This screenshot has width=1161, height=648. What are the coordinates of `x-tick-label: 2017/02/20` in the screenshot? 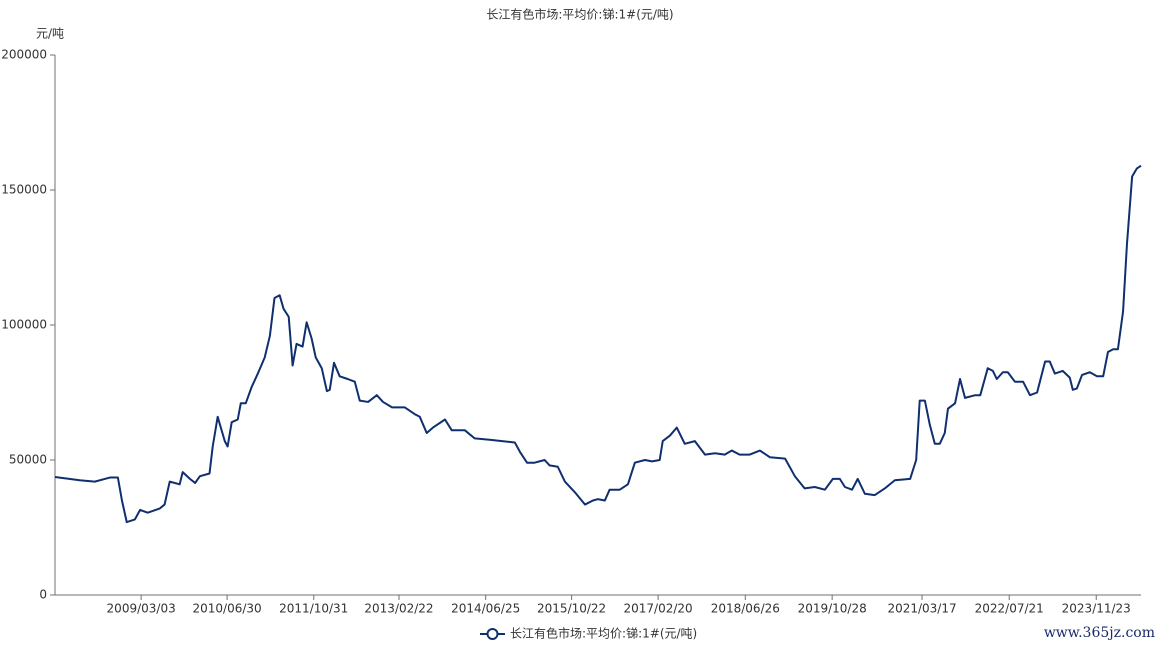 It's located at (658, 609).